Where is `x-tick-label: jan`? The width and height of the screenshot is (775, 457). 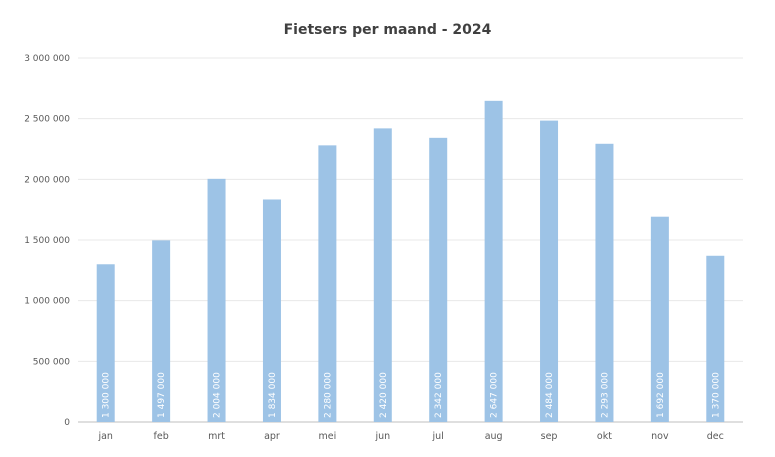 x-tick-label: jan is located at coordinates (104, 436).